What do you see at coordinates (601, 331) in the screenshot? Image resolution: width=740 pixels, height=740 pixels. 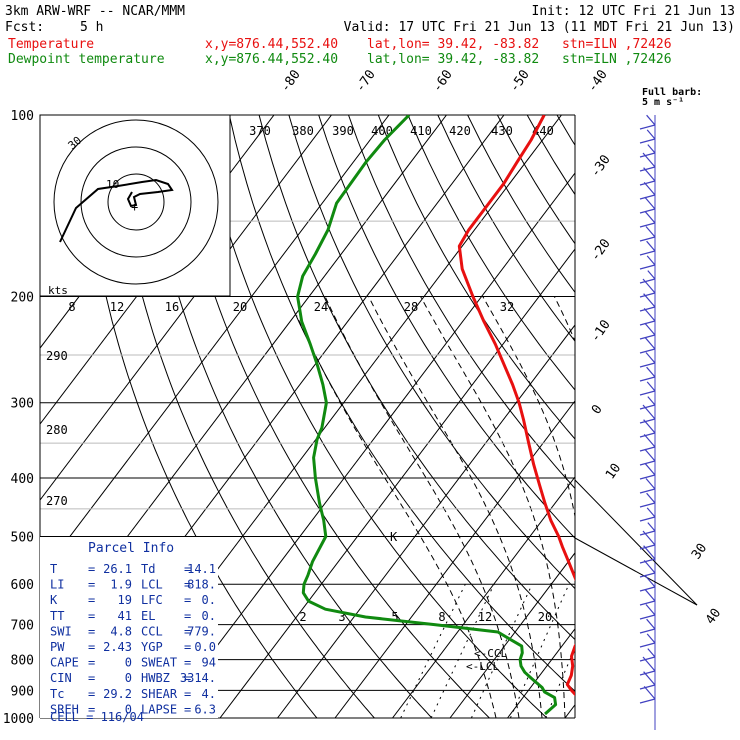 I see `isotherm-label: -10` at bounding box center [601, 331].